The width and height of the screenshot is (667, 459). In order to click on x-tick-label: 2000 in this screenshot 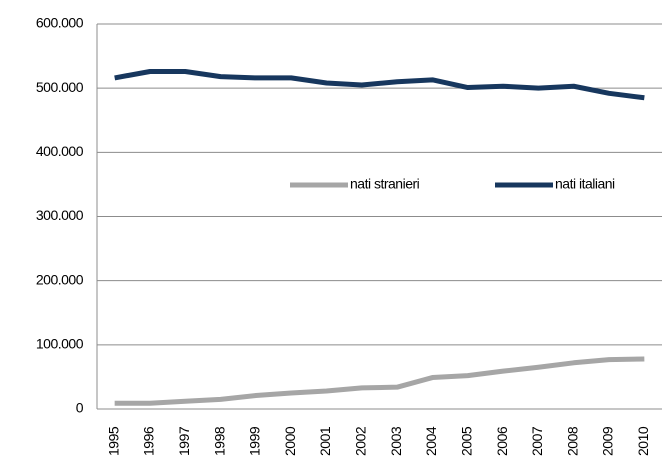, I will do `click(290, 441)`.